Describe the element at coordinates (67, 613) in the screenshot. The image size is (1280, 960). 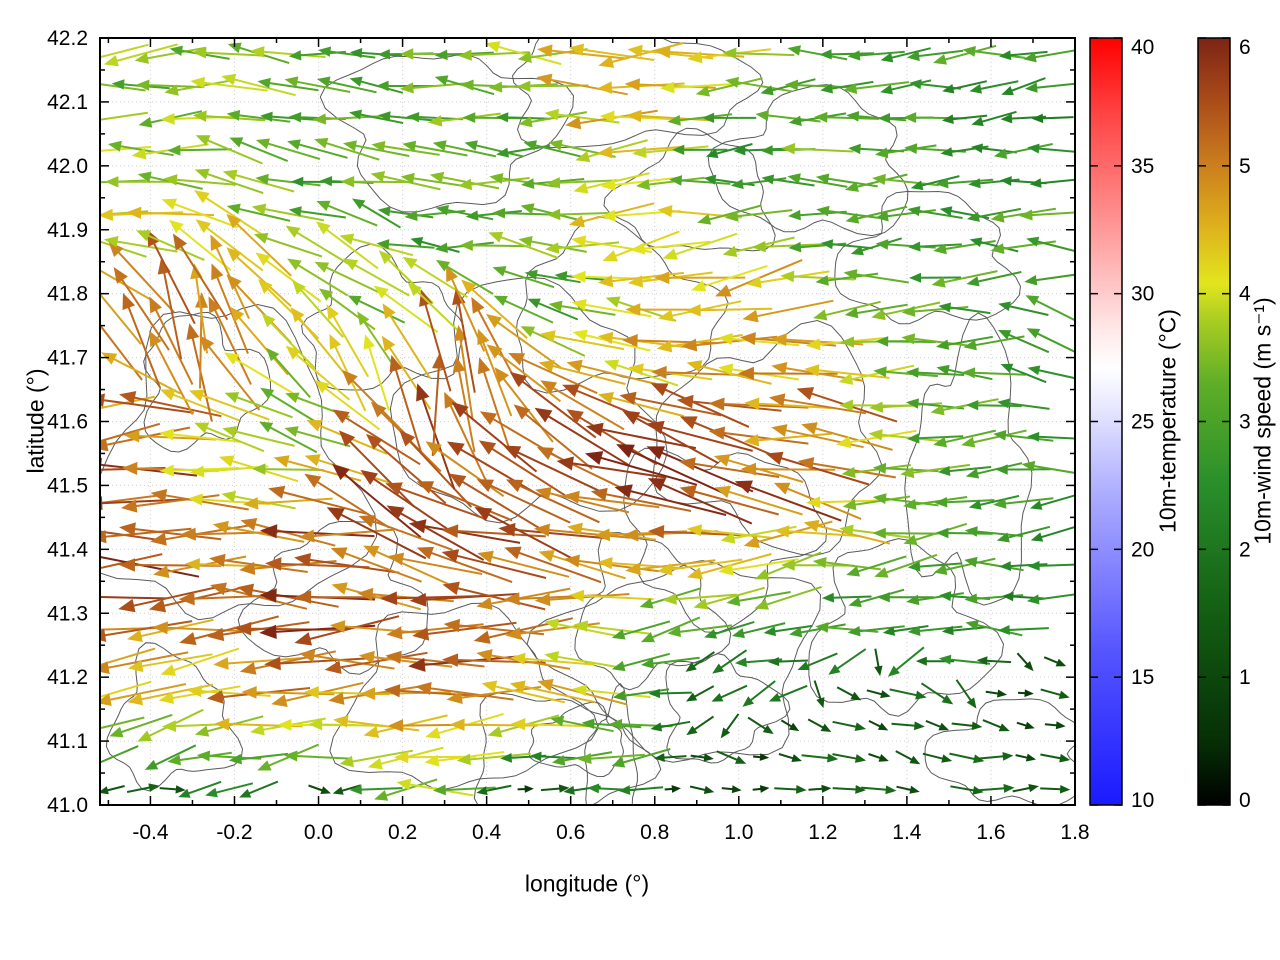
I see `y-tick-label: 41.3` at that location.